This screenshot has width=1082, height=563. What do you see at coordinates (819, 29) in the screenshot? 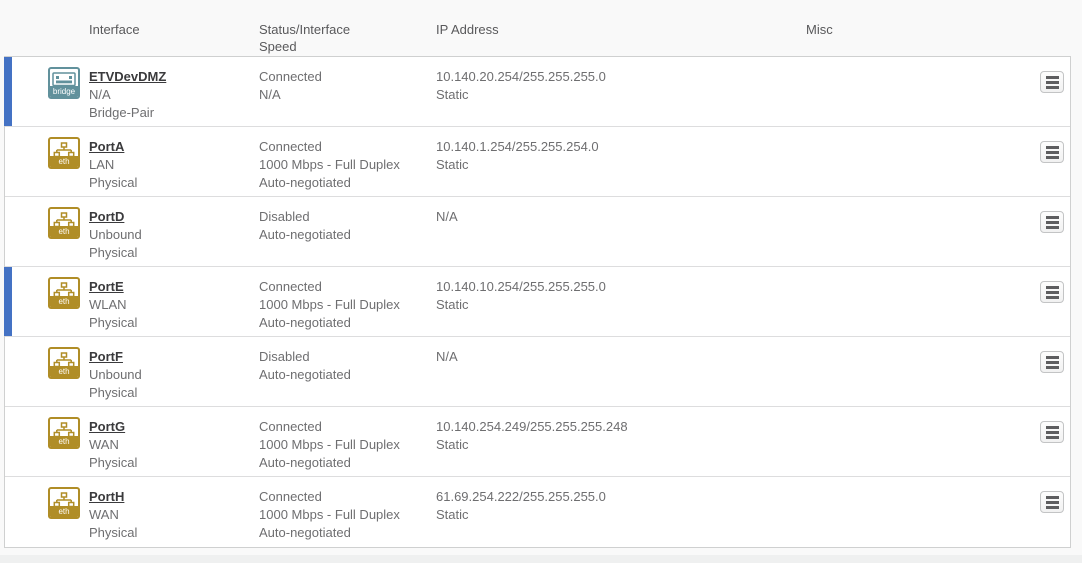
I see `column-header-misc: Misc` at bounding box center [819, 29].